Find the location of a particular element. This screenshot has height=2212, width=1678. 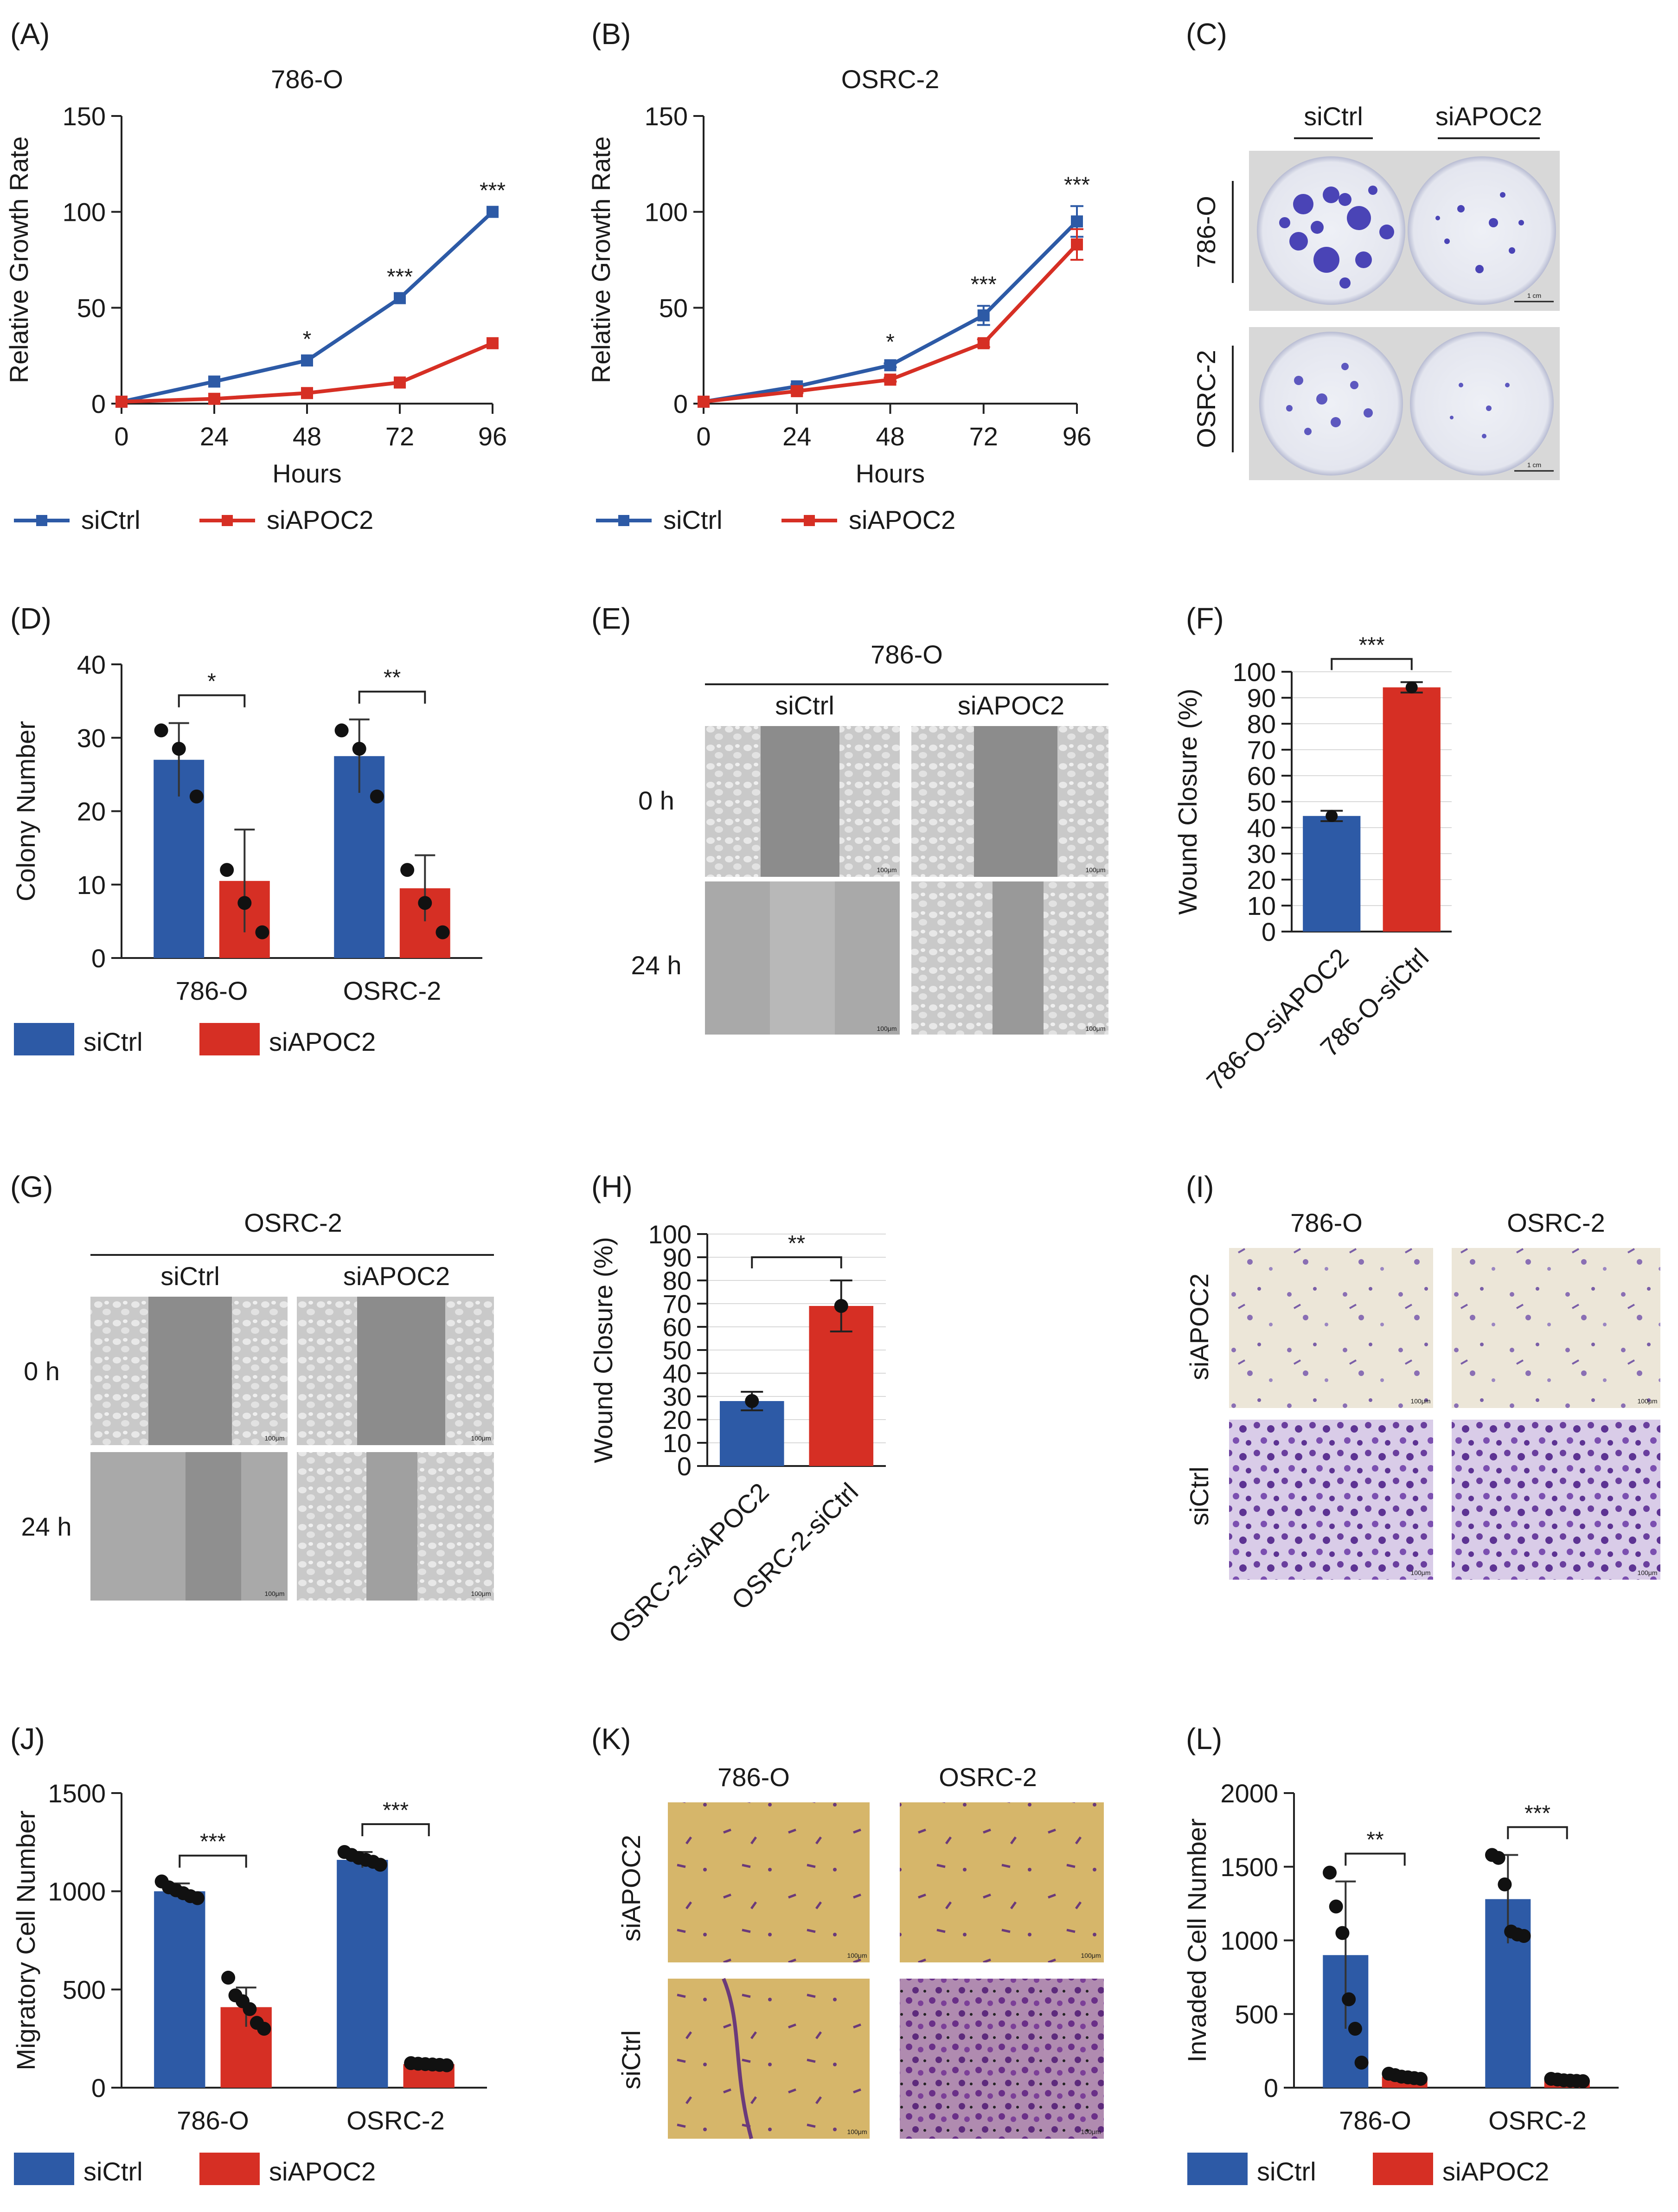

y-axis-label: Wound Closure (%) is located at coordinates (604, 1350).